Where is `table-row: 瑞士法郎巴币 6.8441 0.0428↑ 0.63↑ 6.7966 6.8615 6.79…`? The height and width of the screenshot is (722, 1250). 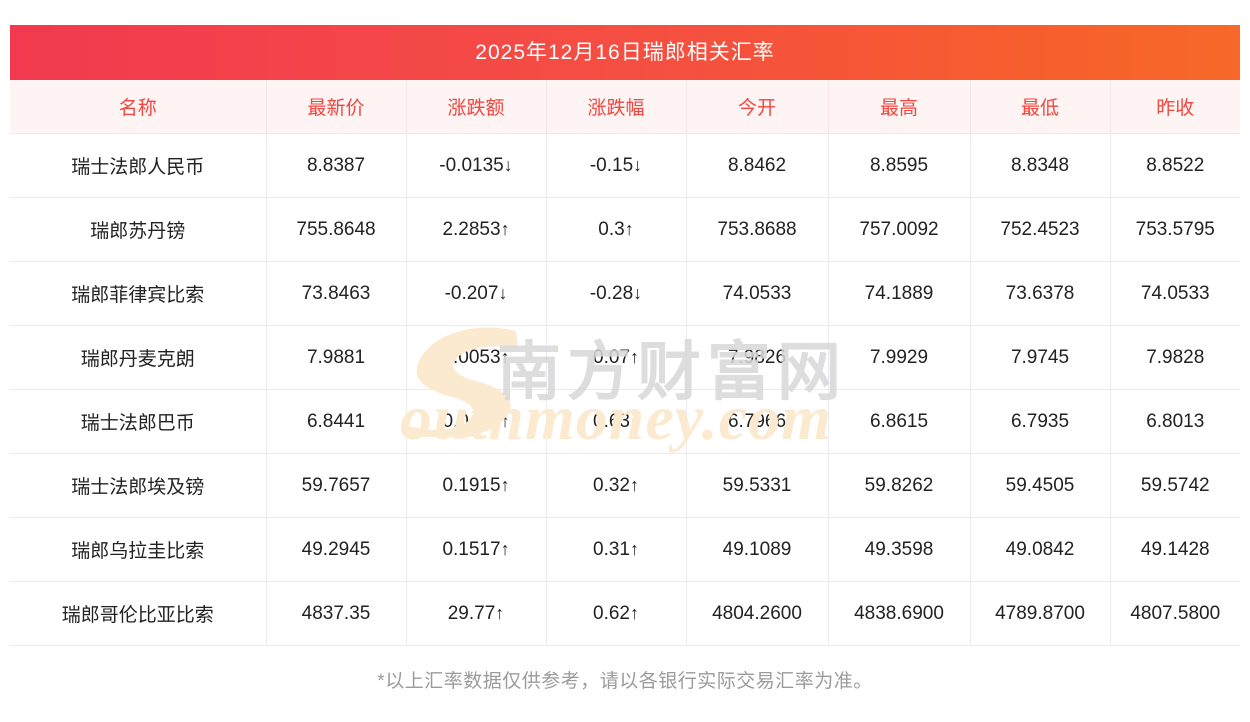 table-row: 瑞士法郎巴币 6.8441 0.0428↑ 0.63↑ 6.7966 6.8615 6.79… is located at coordinates (625, 421).